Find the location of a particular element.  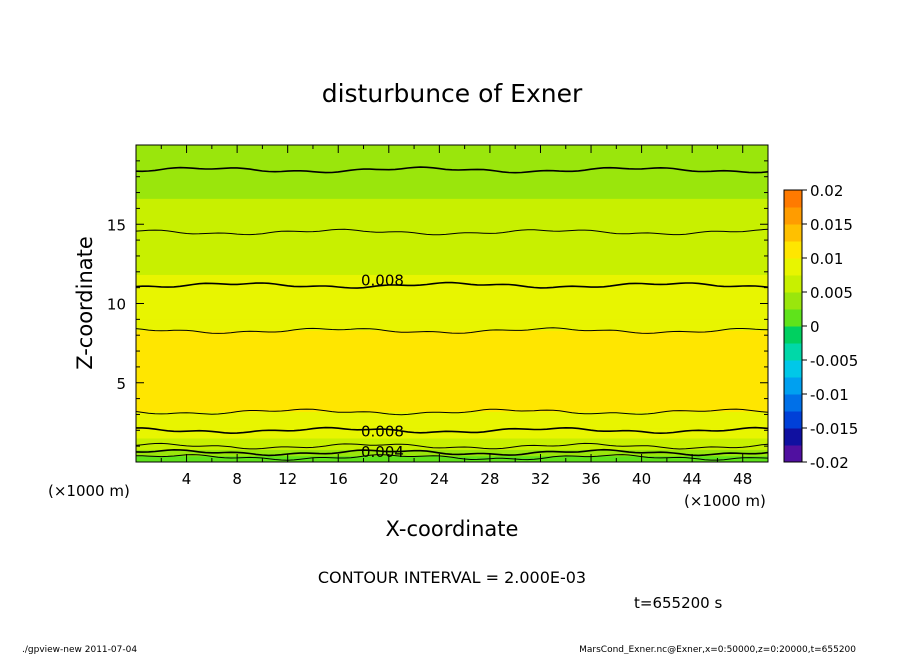

time-stamp: t=655200 s is located at coordinates (678, 603).